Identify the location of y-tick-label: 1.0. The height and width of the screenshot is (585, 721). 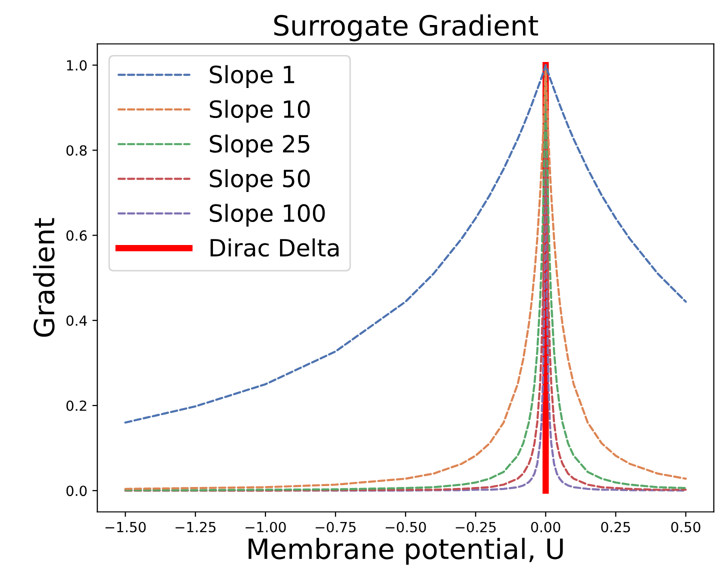
(77, 65).